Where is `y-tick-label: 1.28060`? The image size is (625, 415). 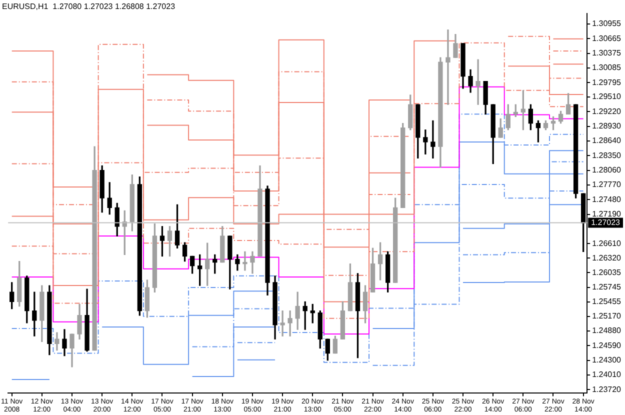 y-tick-label: 1.28060 is located at coordinates (607, 169).